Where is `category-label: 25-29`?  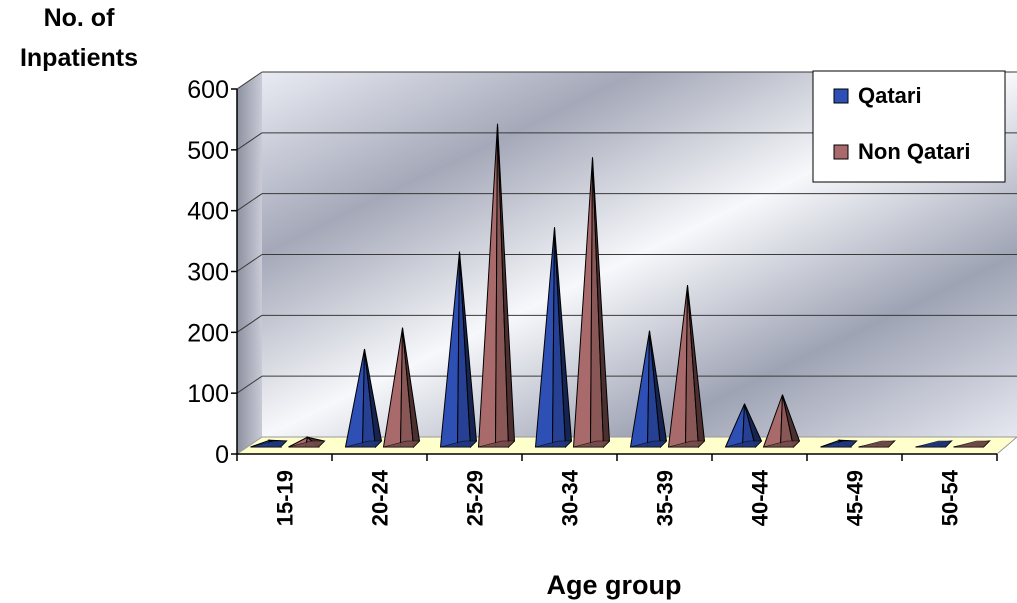 category-label: 25-29 is located at coordinates (475, 498).